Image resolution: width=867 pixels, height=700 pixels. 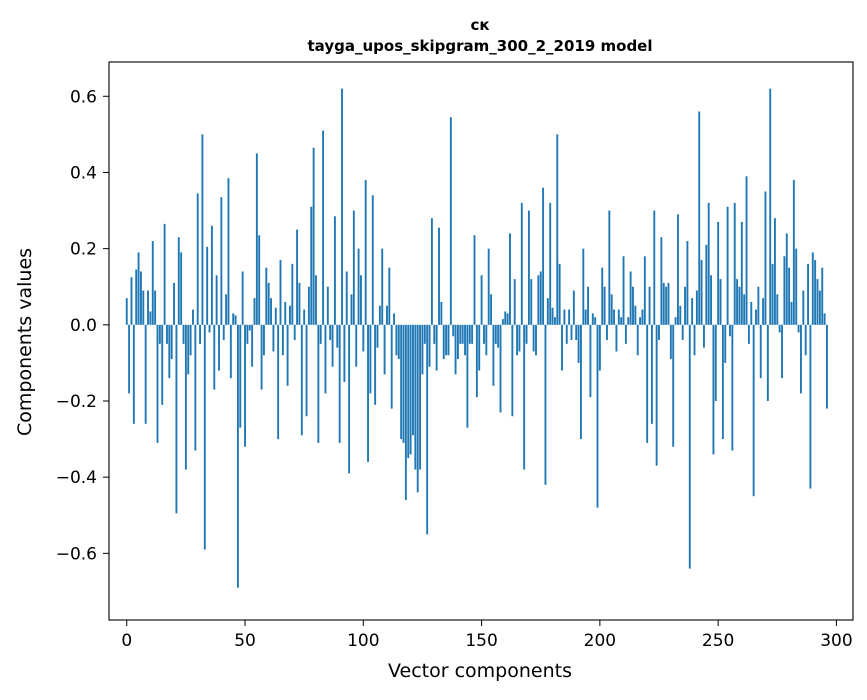 What do you see at coordinates (83, 173) in the screenshot?
I see `y-tick-label: 0.4` at bounding box center [83, 173].